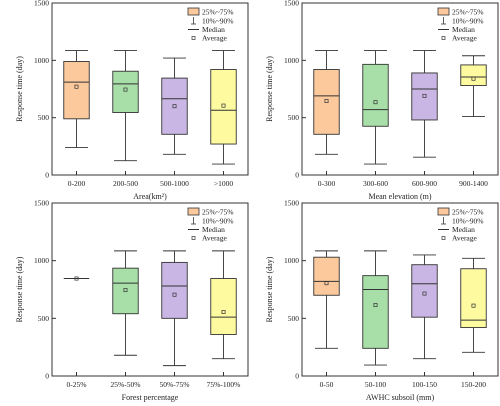 This screenshot has height=406, width=500. What do you see at coordinates (223, 183) in the screenshot?
I see `x-tick-label: >1000` at bounding box center [223, 183].